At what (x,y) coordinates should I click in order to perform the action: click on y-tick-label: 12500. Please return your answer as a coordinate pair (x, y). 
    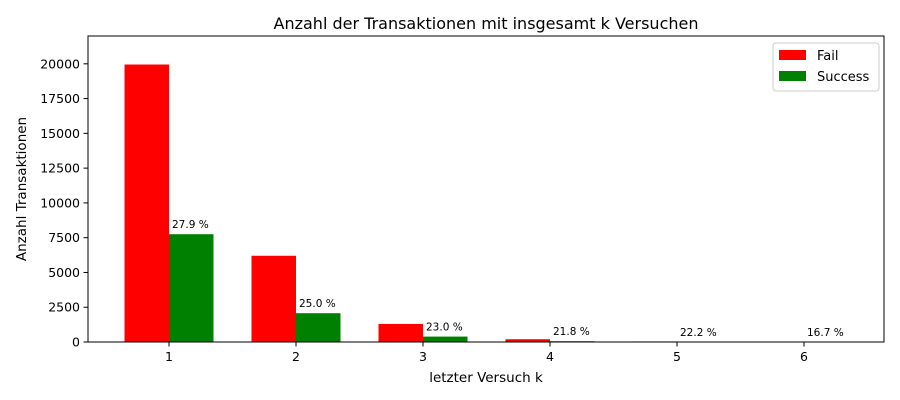
    Looking at the image, I should click on (60, 168).